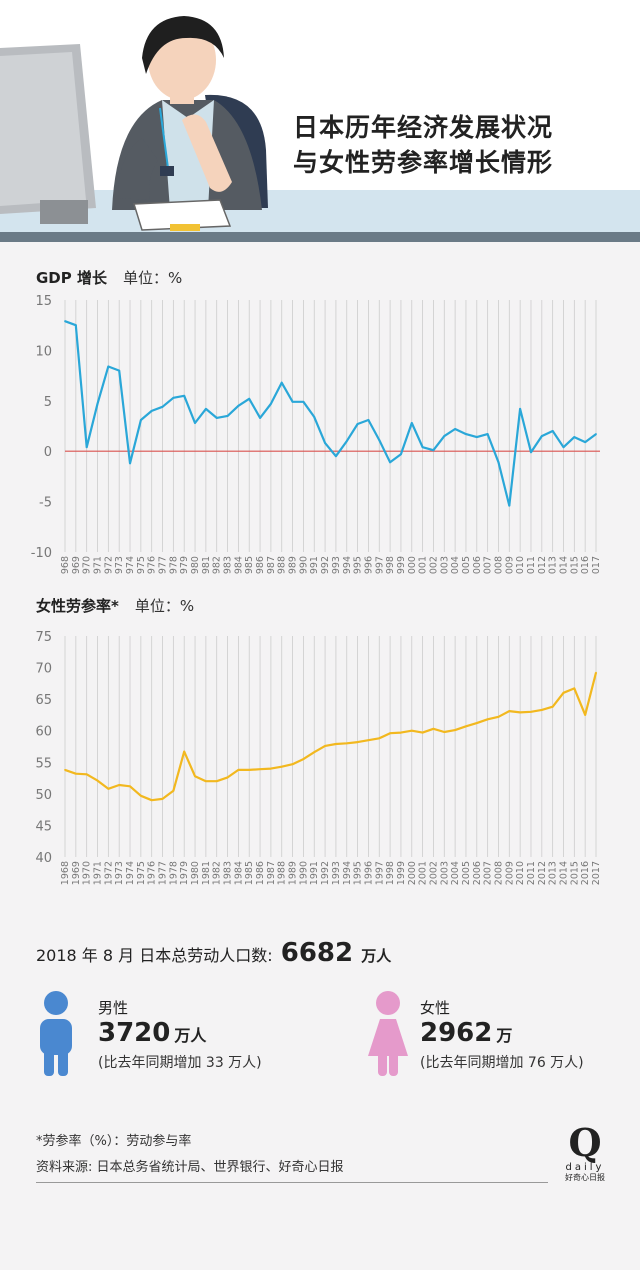  I want to click on x-tick-label: 1989, so click(293, 873).